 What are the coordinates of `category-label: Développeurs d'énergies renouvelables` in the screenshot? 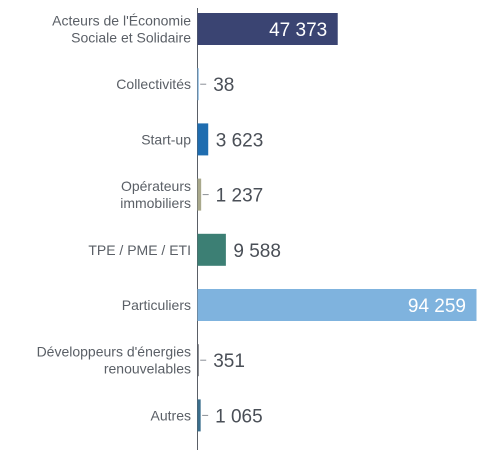 It's located at (114, 360).